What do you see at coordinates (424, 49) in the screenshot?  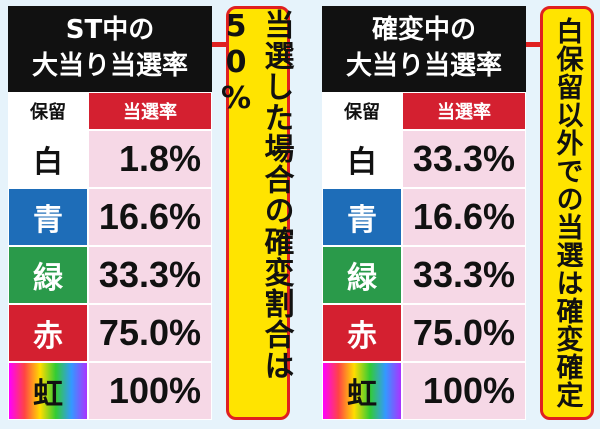 I see `title: 確変中の大当り当選率` at bounding box center [424, 49].